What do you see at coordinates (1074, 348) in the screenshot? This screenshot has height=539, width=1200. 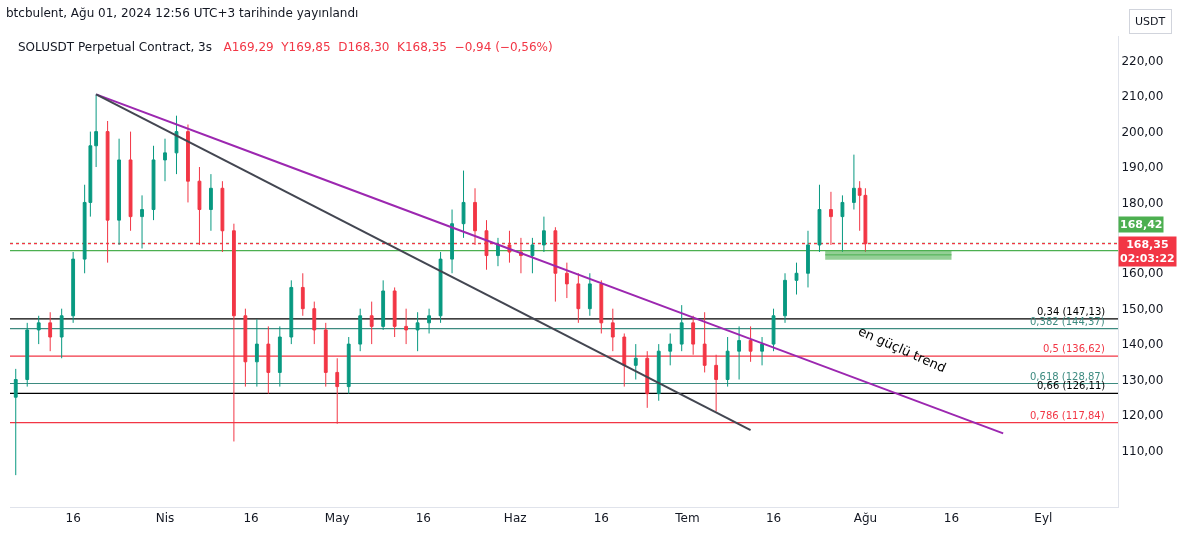 I see `ref-line-label: 0,5 (136,62)` at bounding box center [1074, 348].